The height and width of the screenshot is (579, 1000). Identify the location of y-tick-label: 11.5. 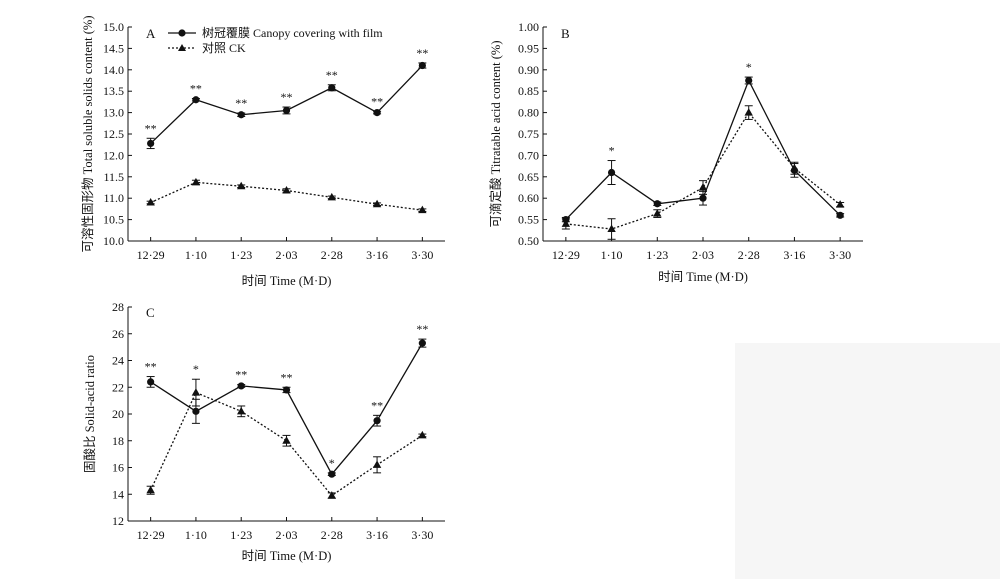
(113, 177).